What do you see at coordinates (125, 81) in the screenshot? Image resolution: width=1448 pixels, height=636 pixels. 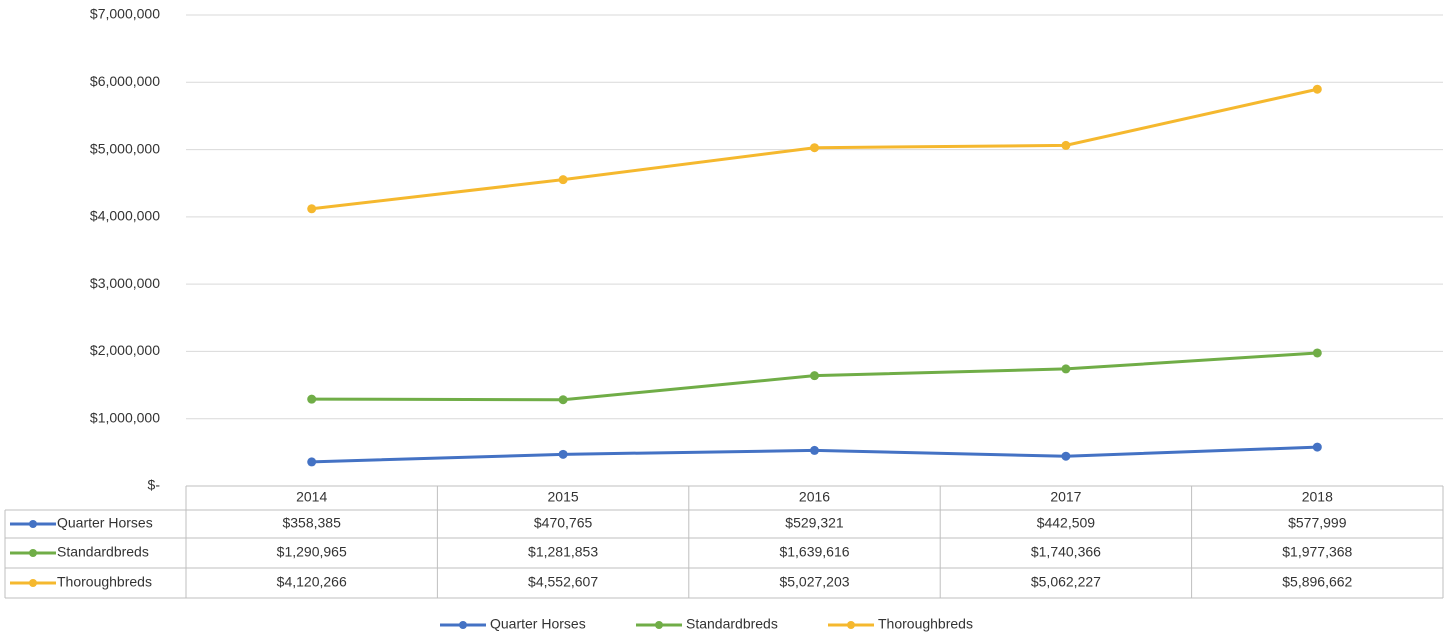 I see `y-tick-label: $6,000,000` at bounding box center [125, 81].